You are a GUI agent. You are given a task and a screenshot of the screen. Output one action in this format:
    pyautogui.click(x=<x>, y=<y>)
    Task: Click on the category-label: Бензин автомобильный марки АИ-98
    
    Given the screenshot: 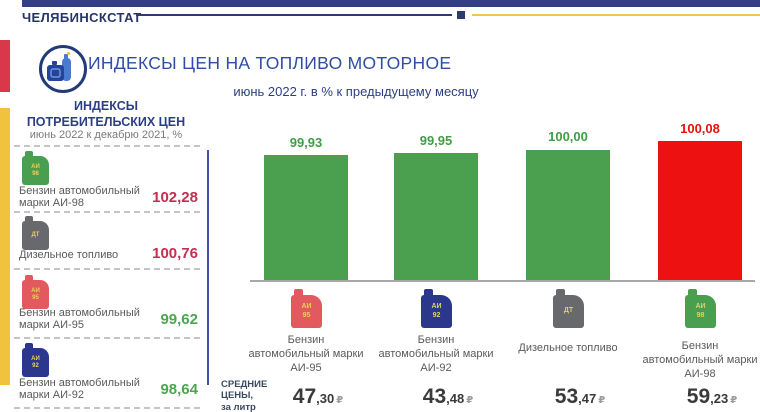 What is the action you would take?
    pyautogui.click(x=700, y=360)
    